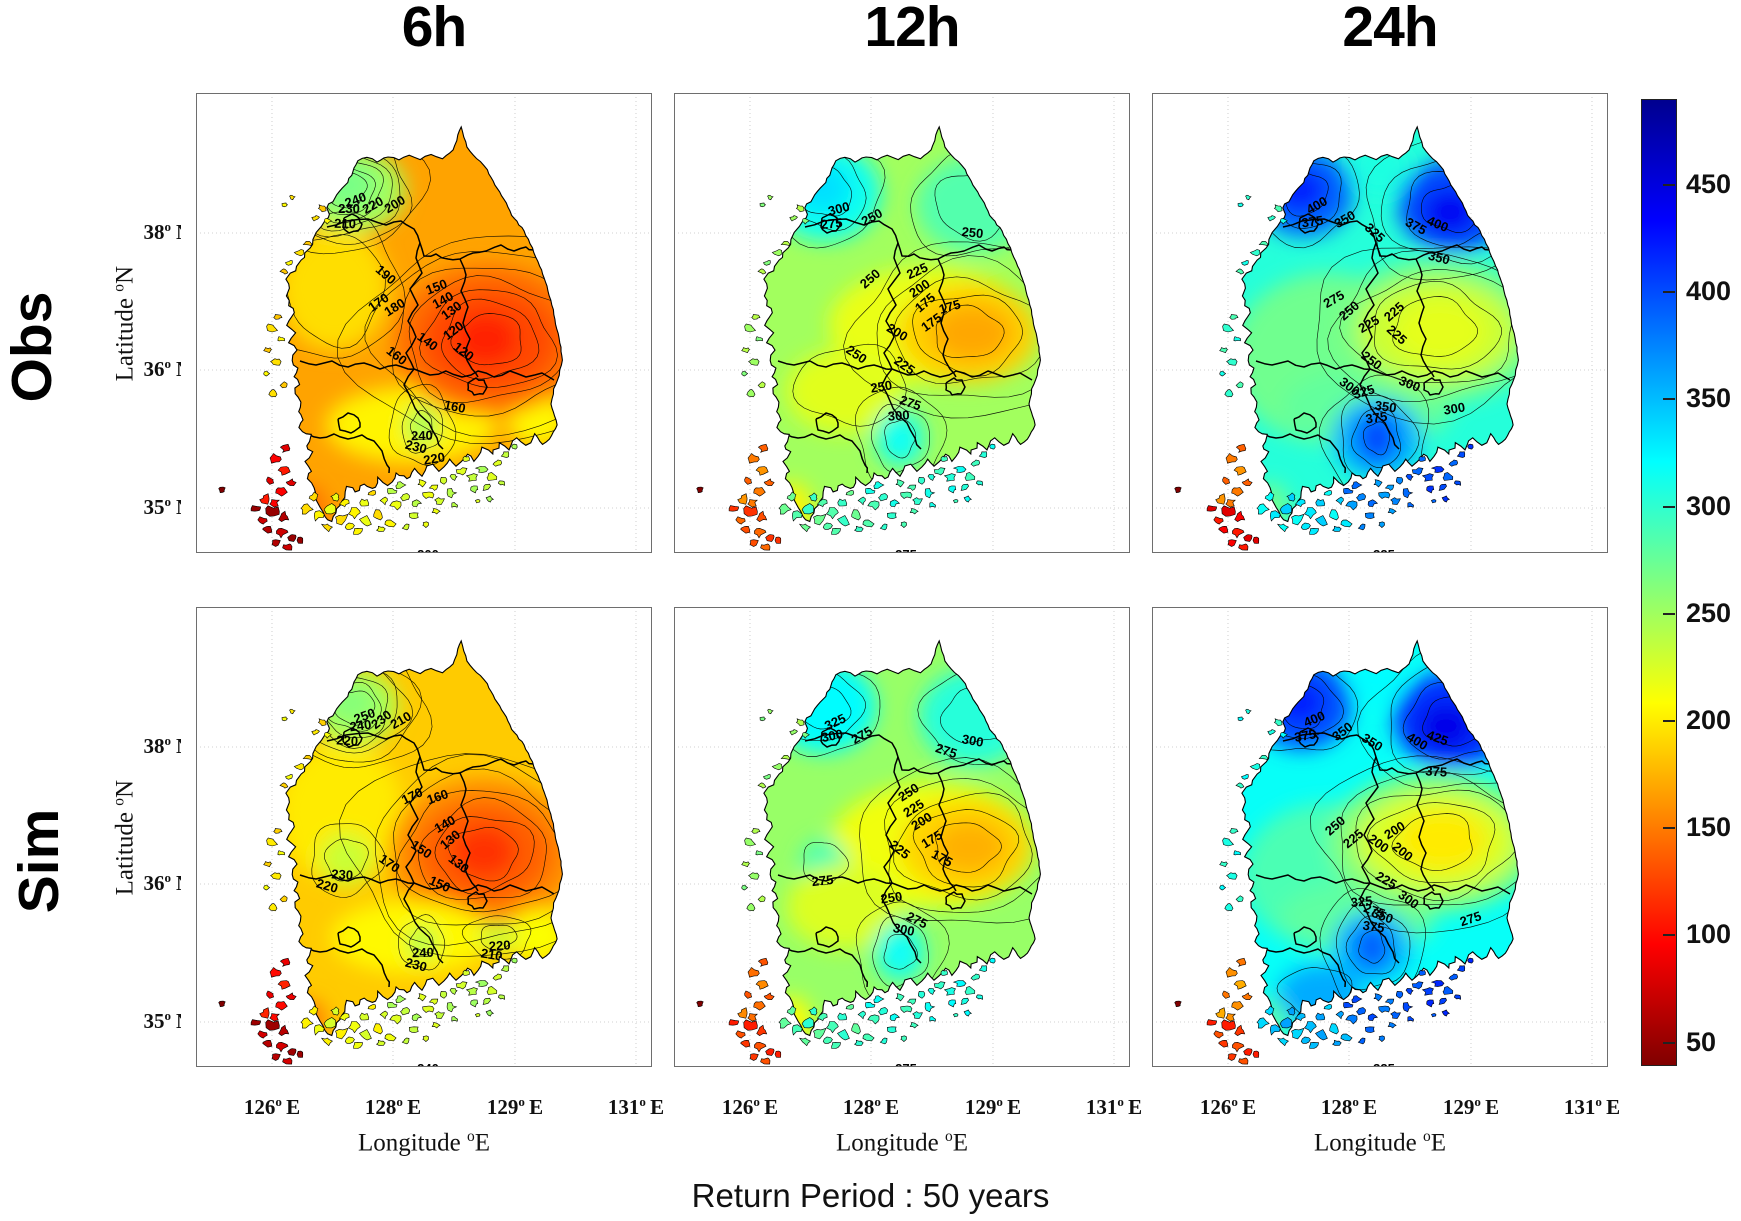  I want to click on svg-text: 200, so click(428, 550).